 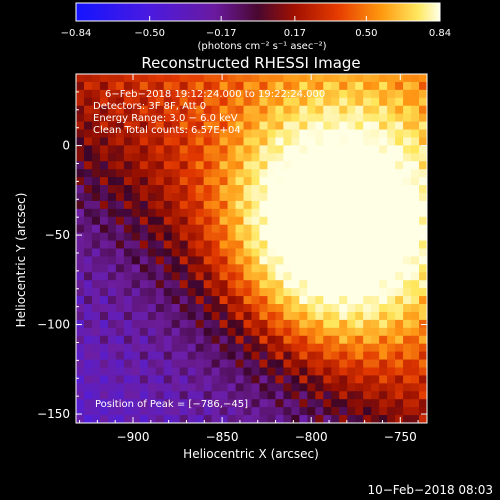 I want to click on colorbar-tick-label: −0.50, so click(x=149, y=33).